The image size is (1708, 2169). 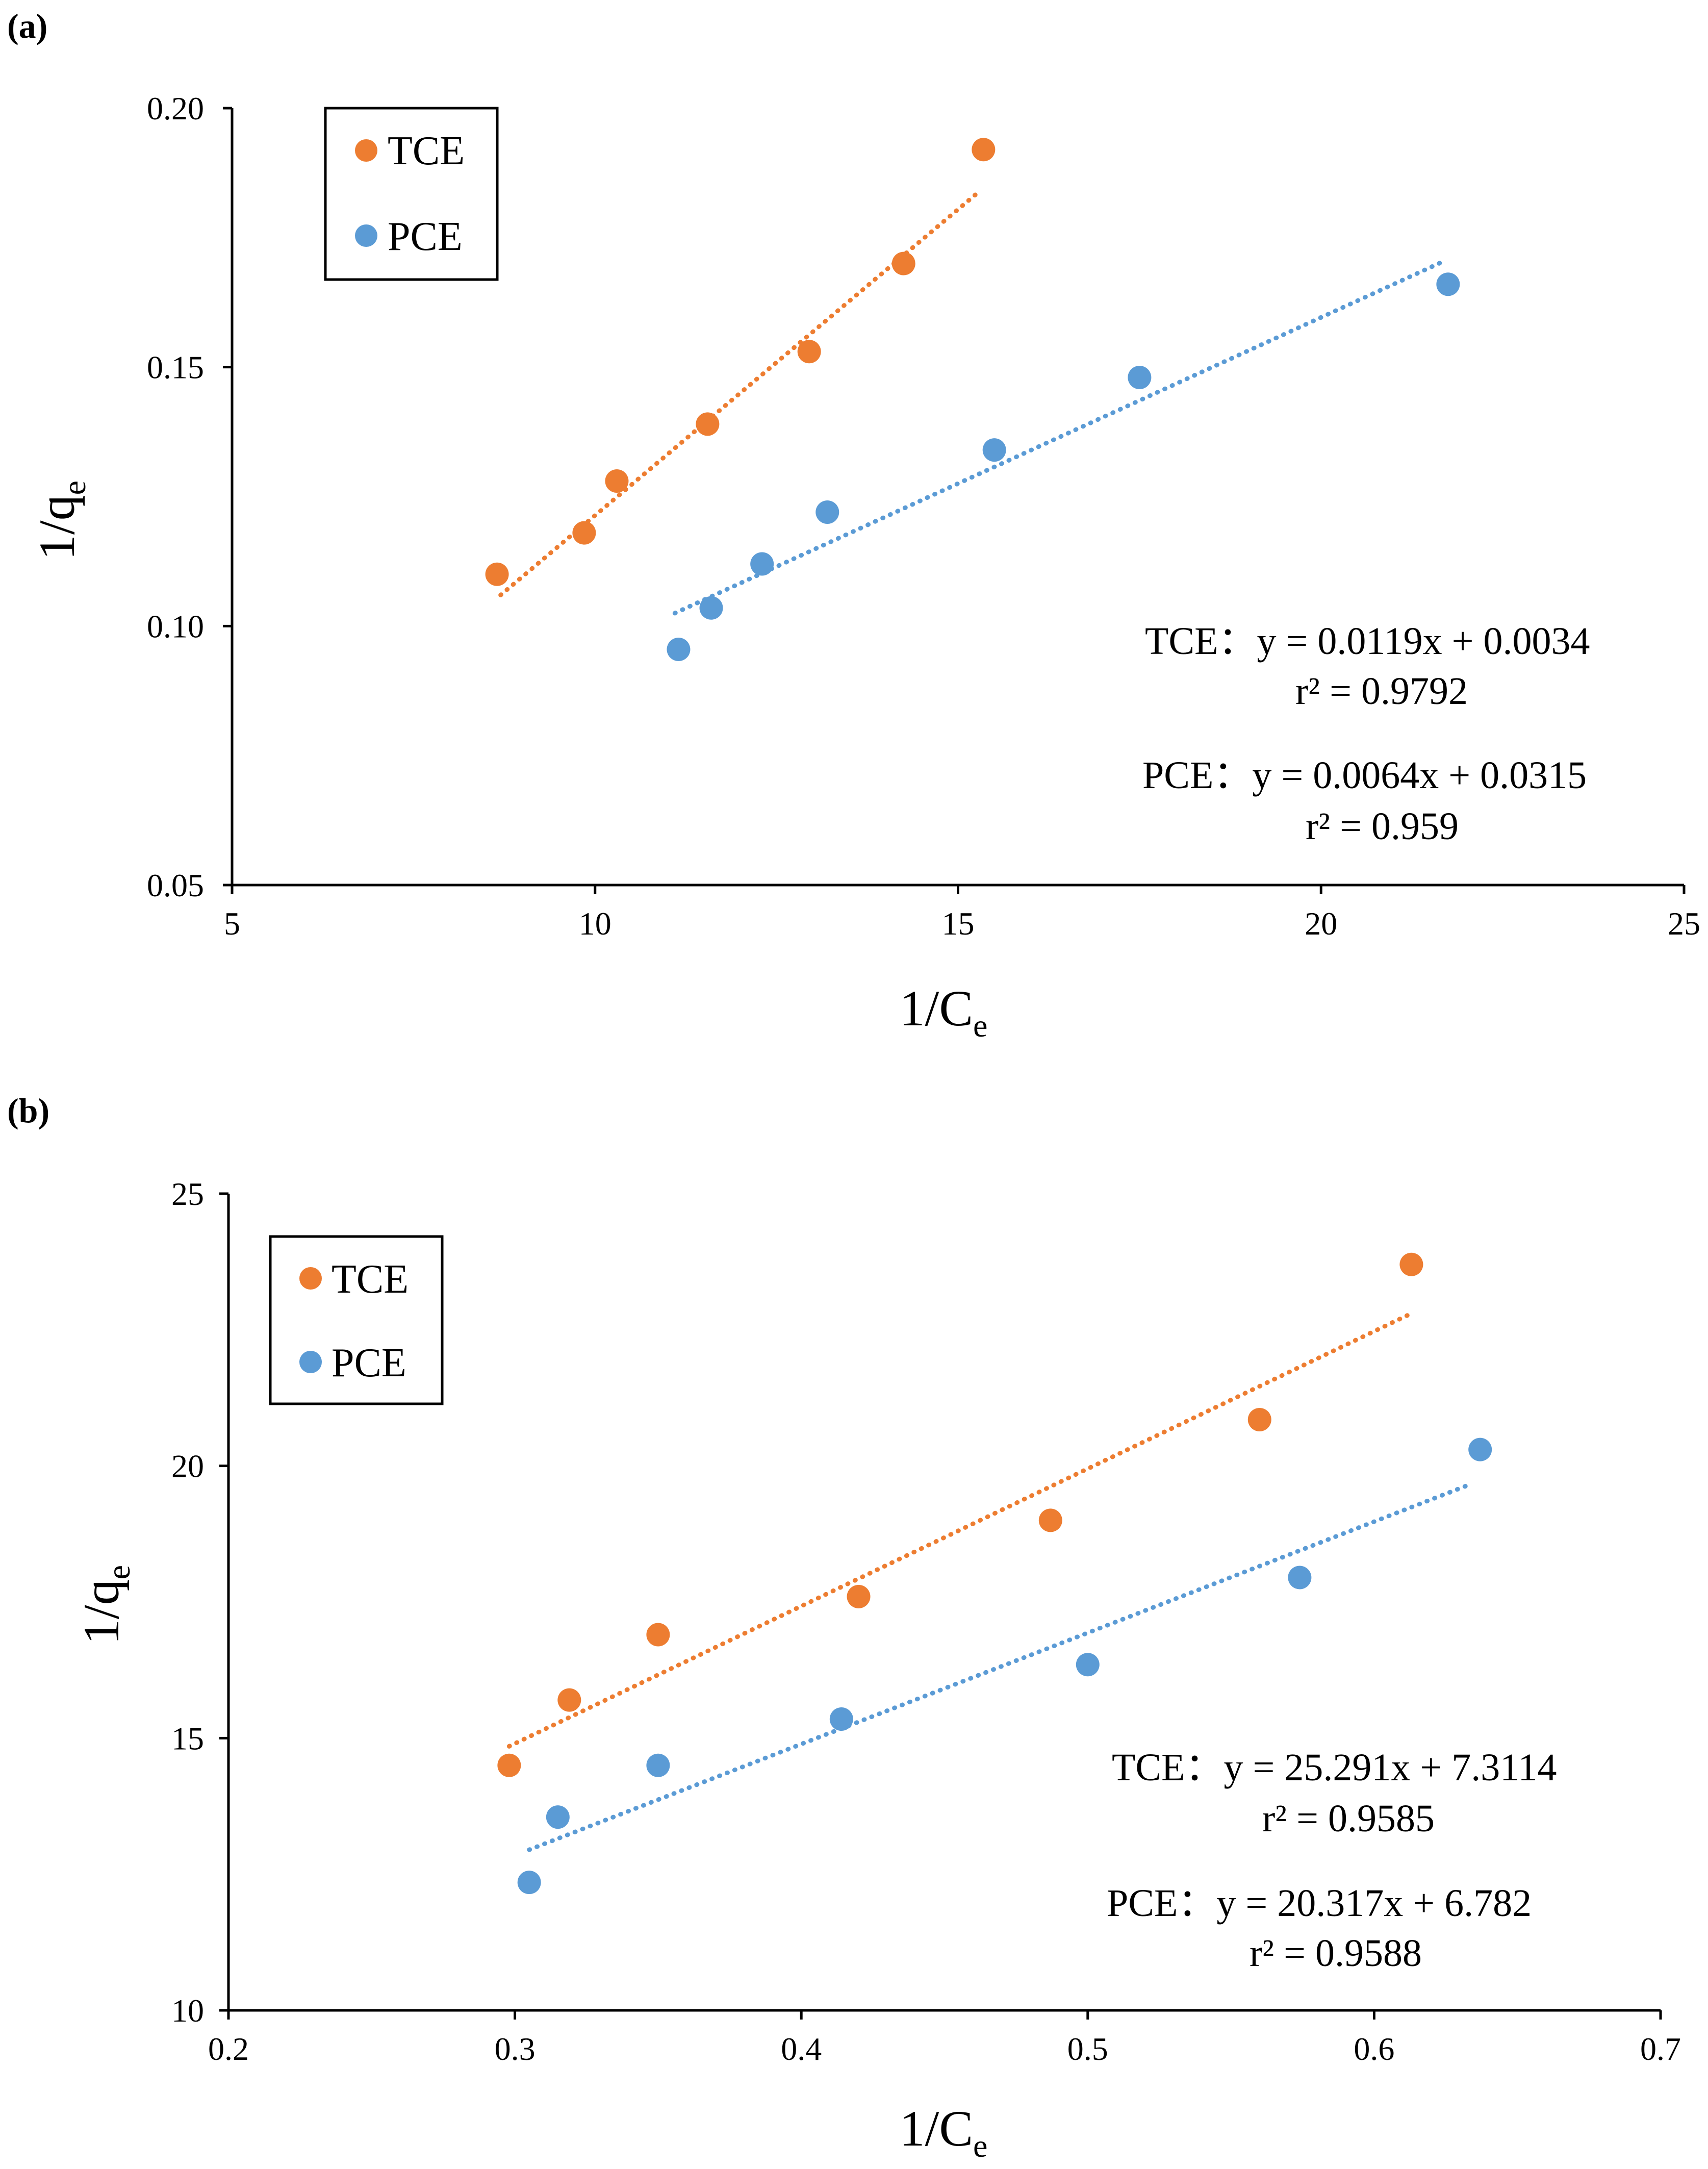 What do you see at coordinates (232, 923) in the screenshot?
I see `x-tick-label: 5` at bounding box center [232, 923].